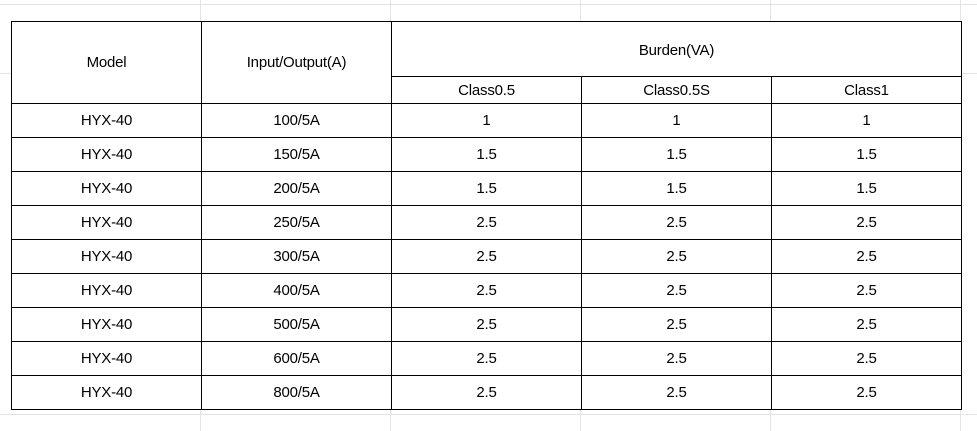  Describe the element at coordinates (296, 256) in the screenshot. I see `cell-input-output: 300/5A` at that location.